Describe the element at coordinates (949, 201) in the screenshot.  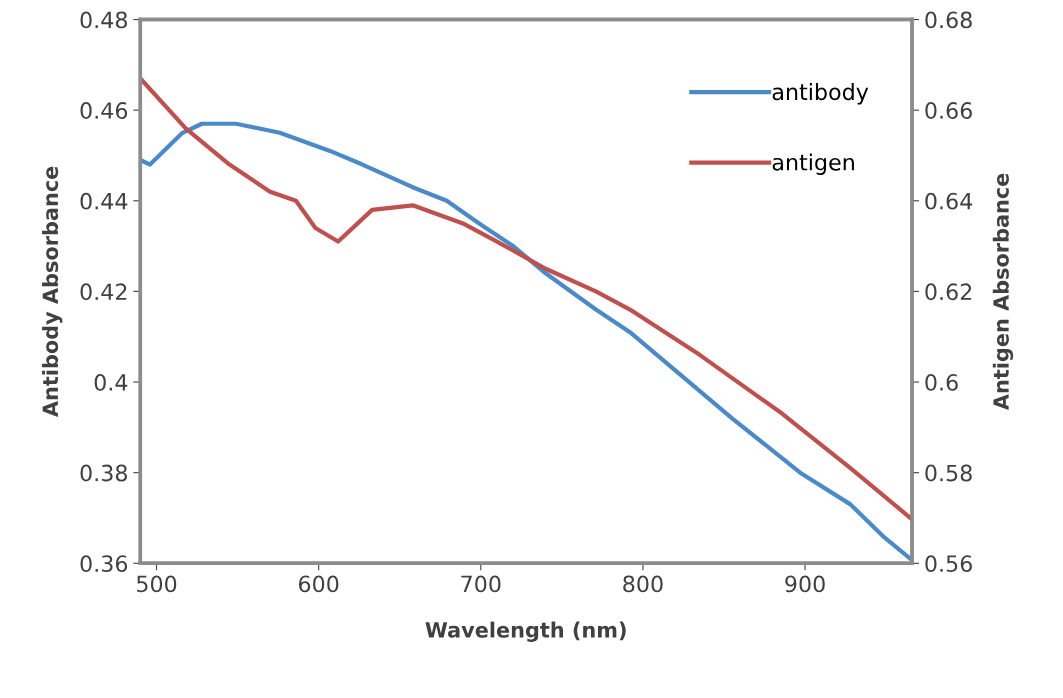
I see `y2-tick-label: 0.64` at that location.